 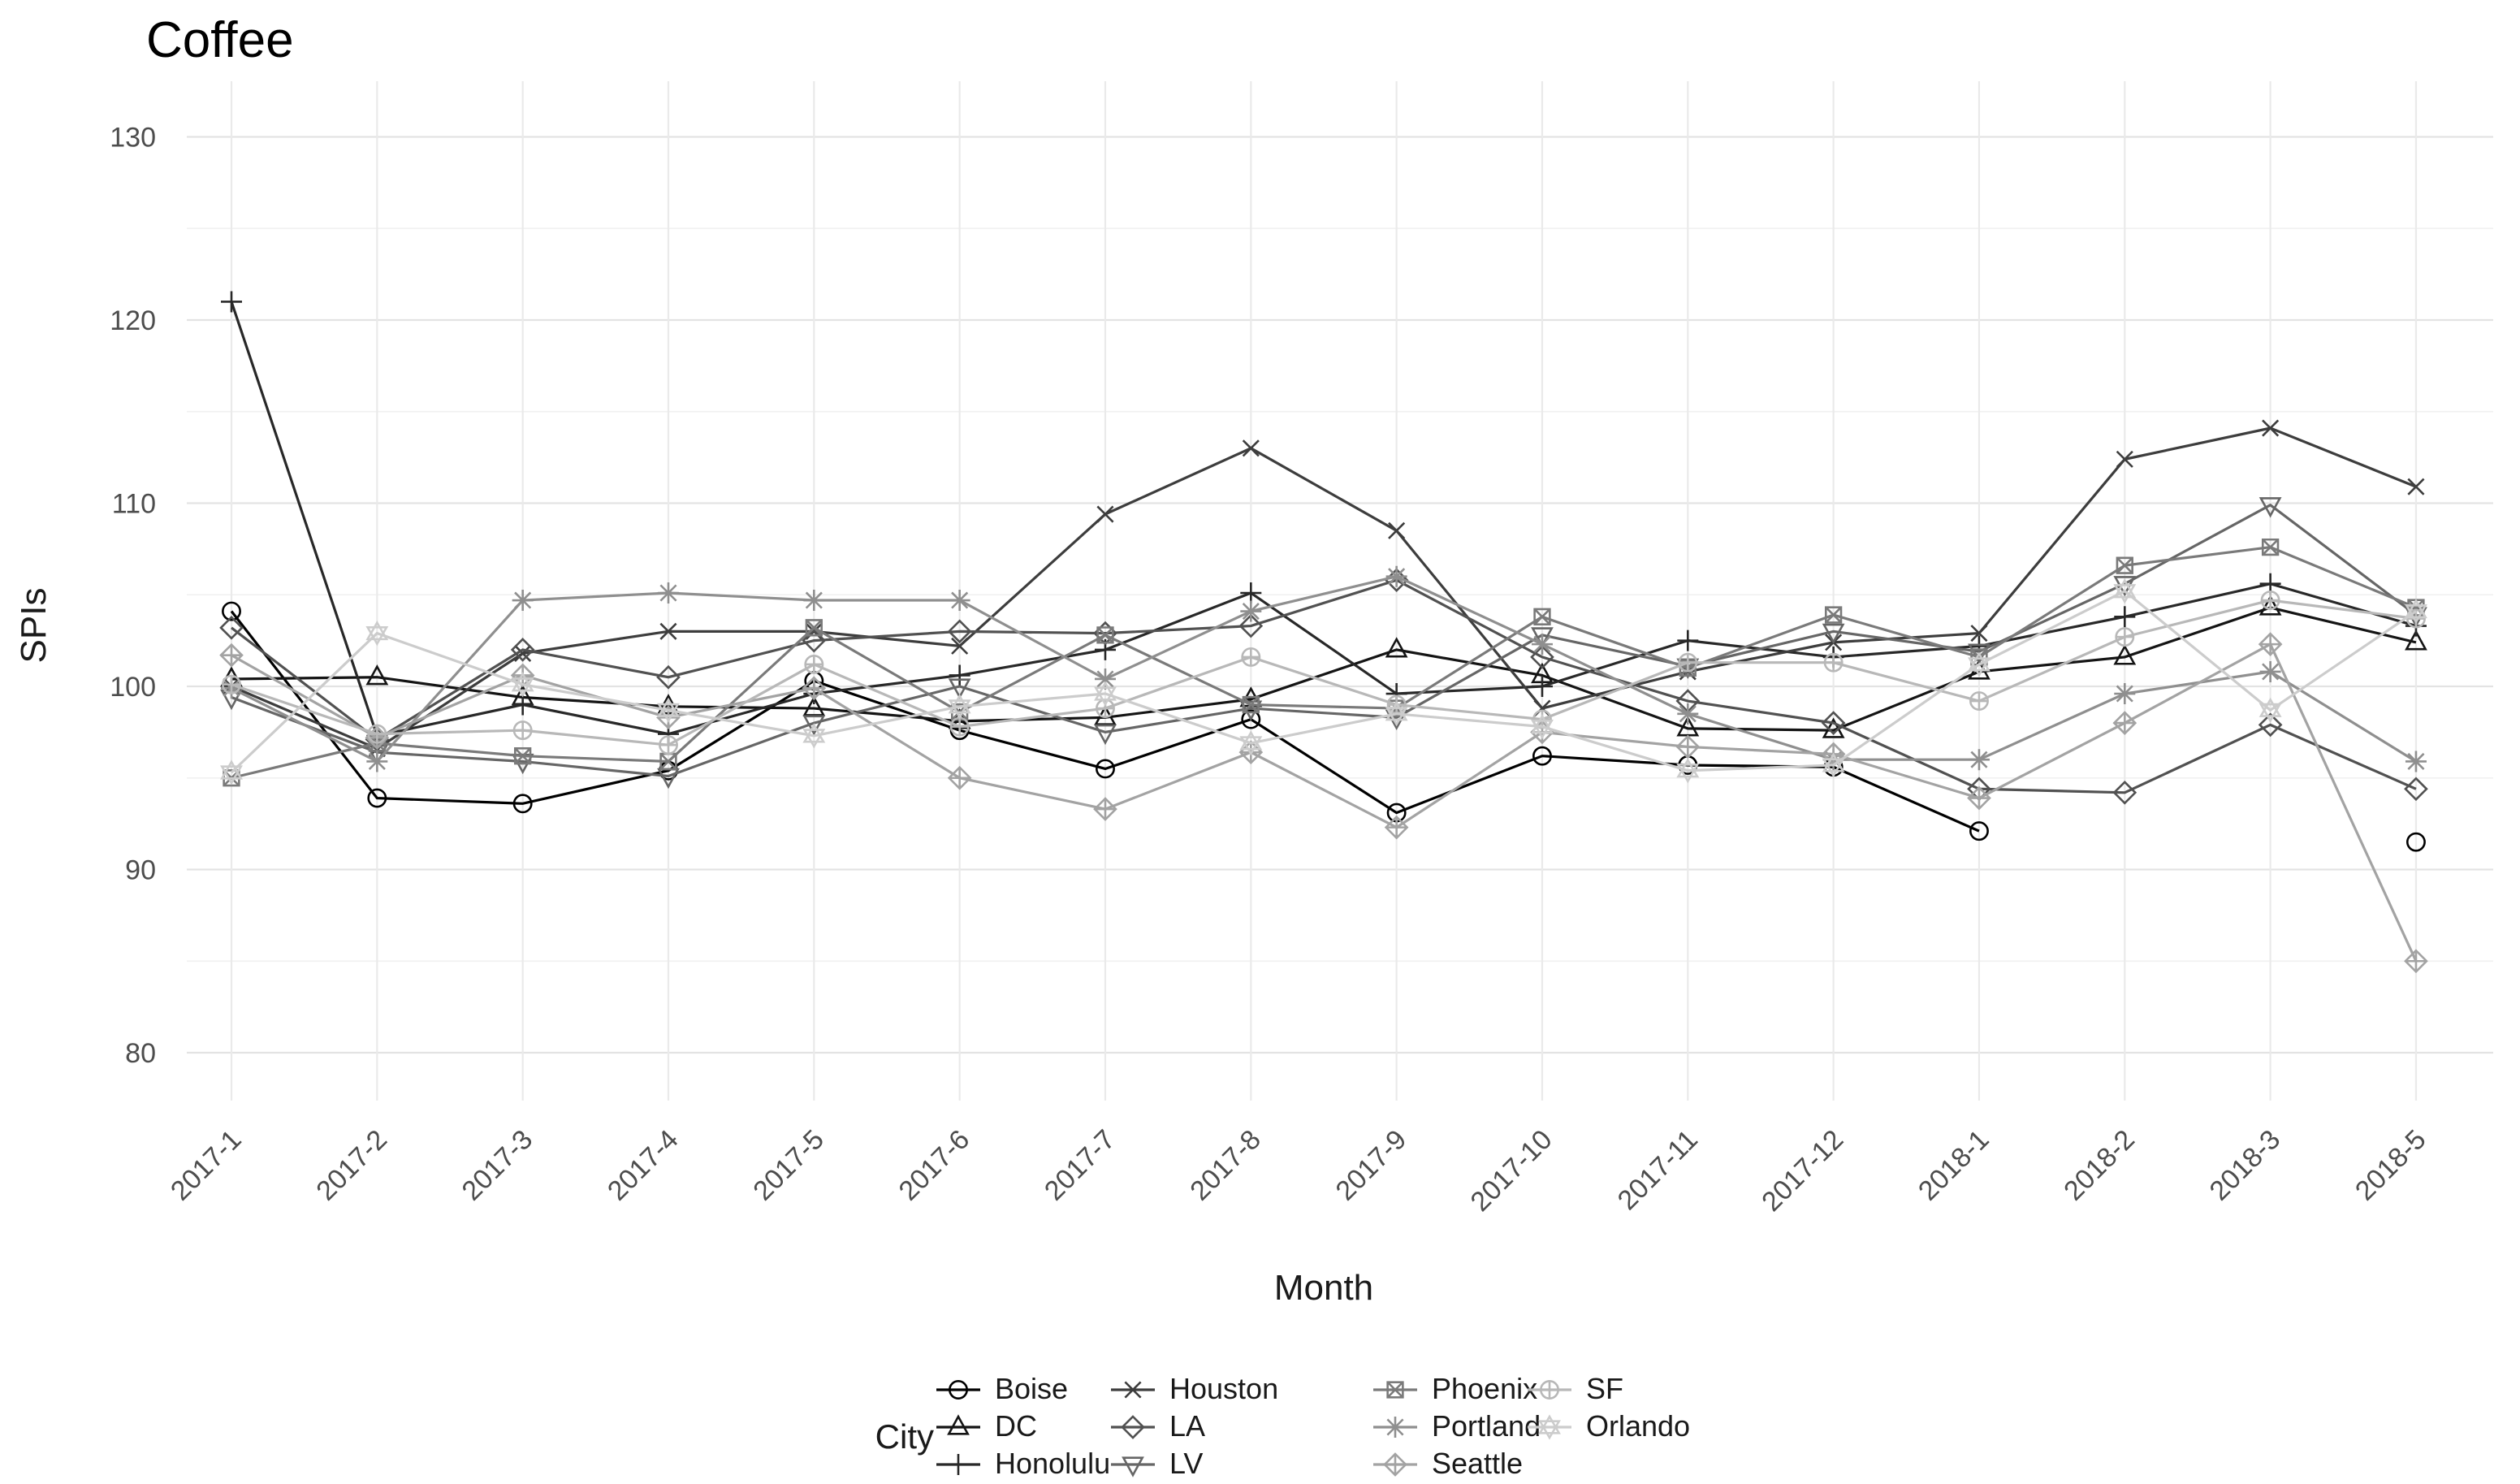 What do you see at coordinates (1638, 1426) in the screenshot?
I see `legend-label: Orlando` at bounding box center [1638, 1426].